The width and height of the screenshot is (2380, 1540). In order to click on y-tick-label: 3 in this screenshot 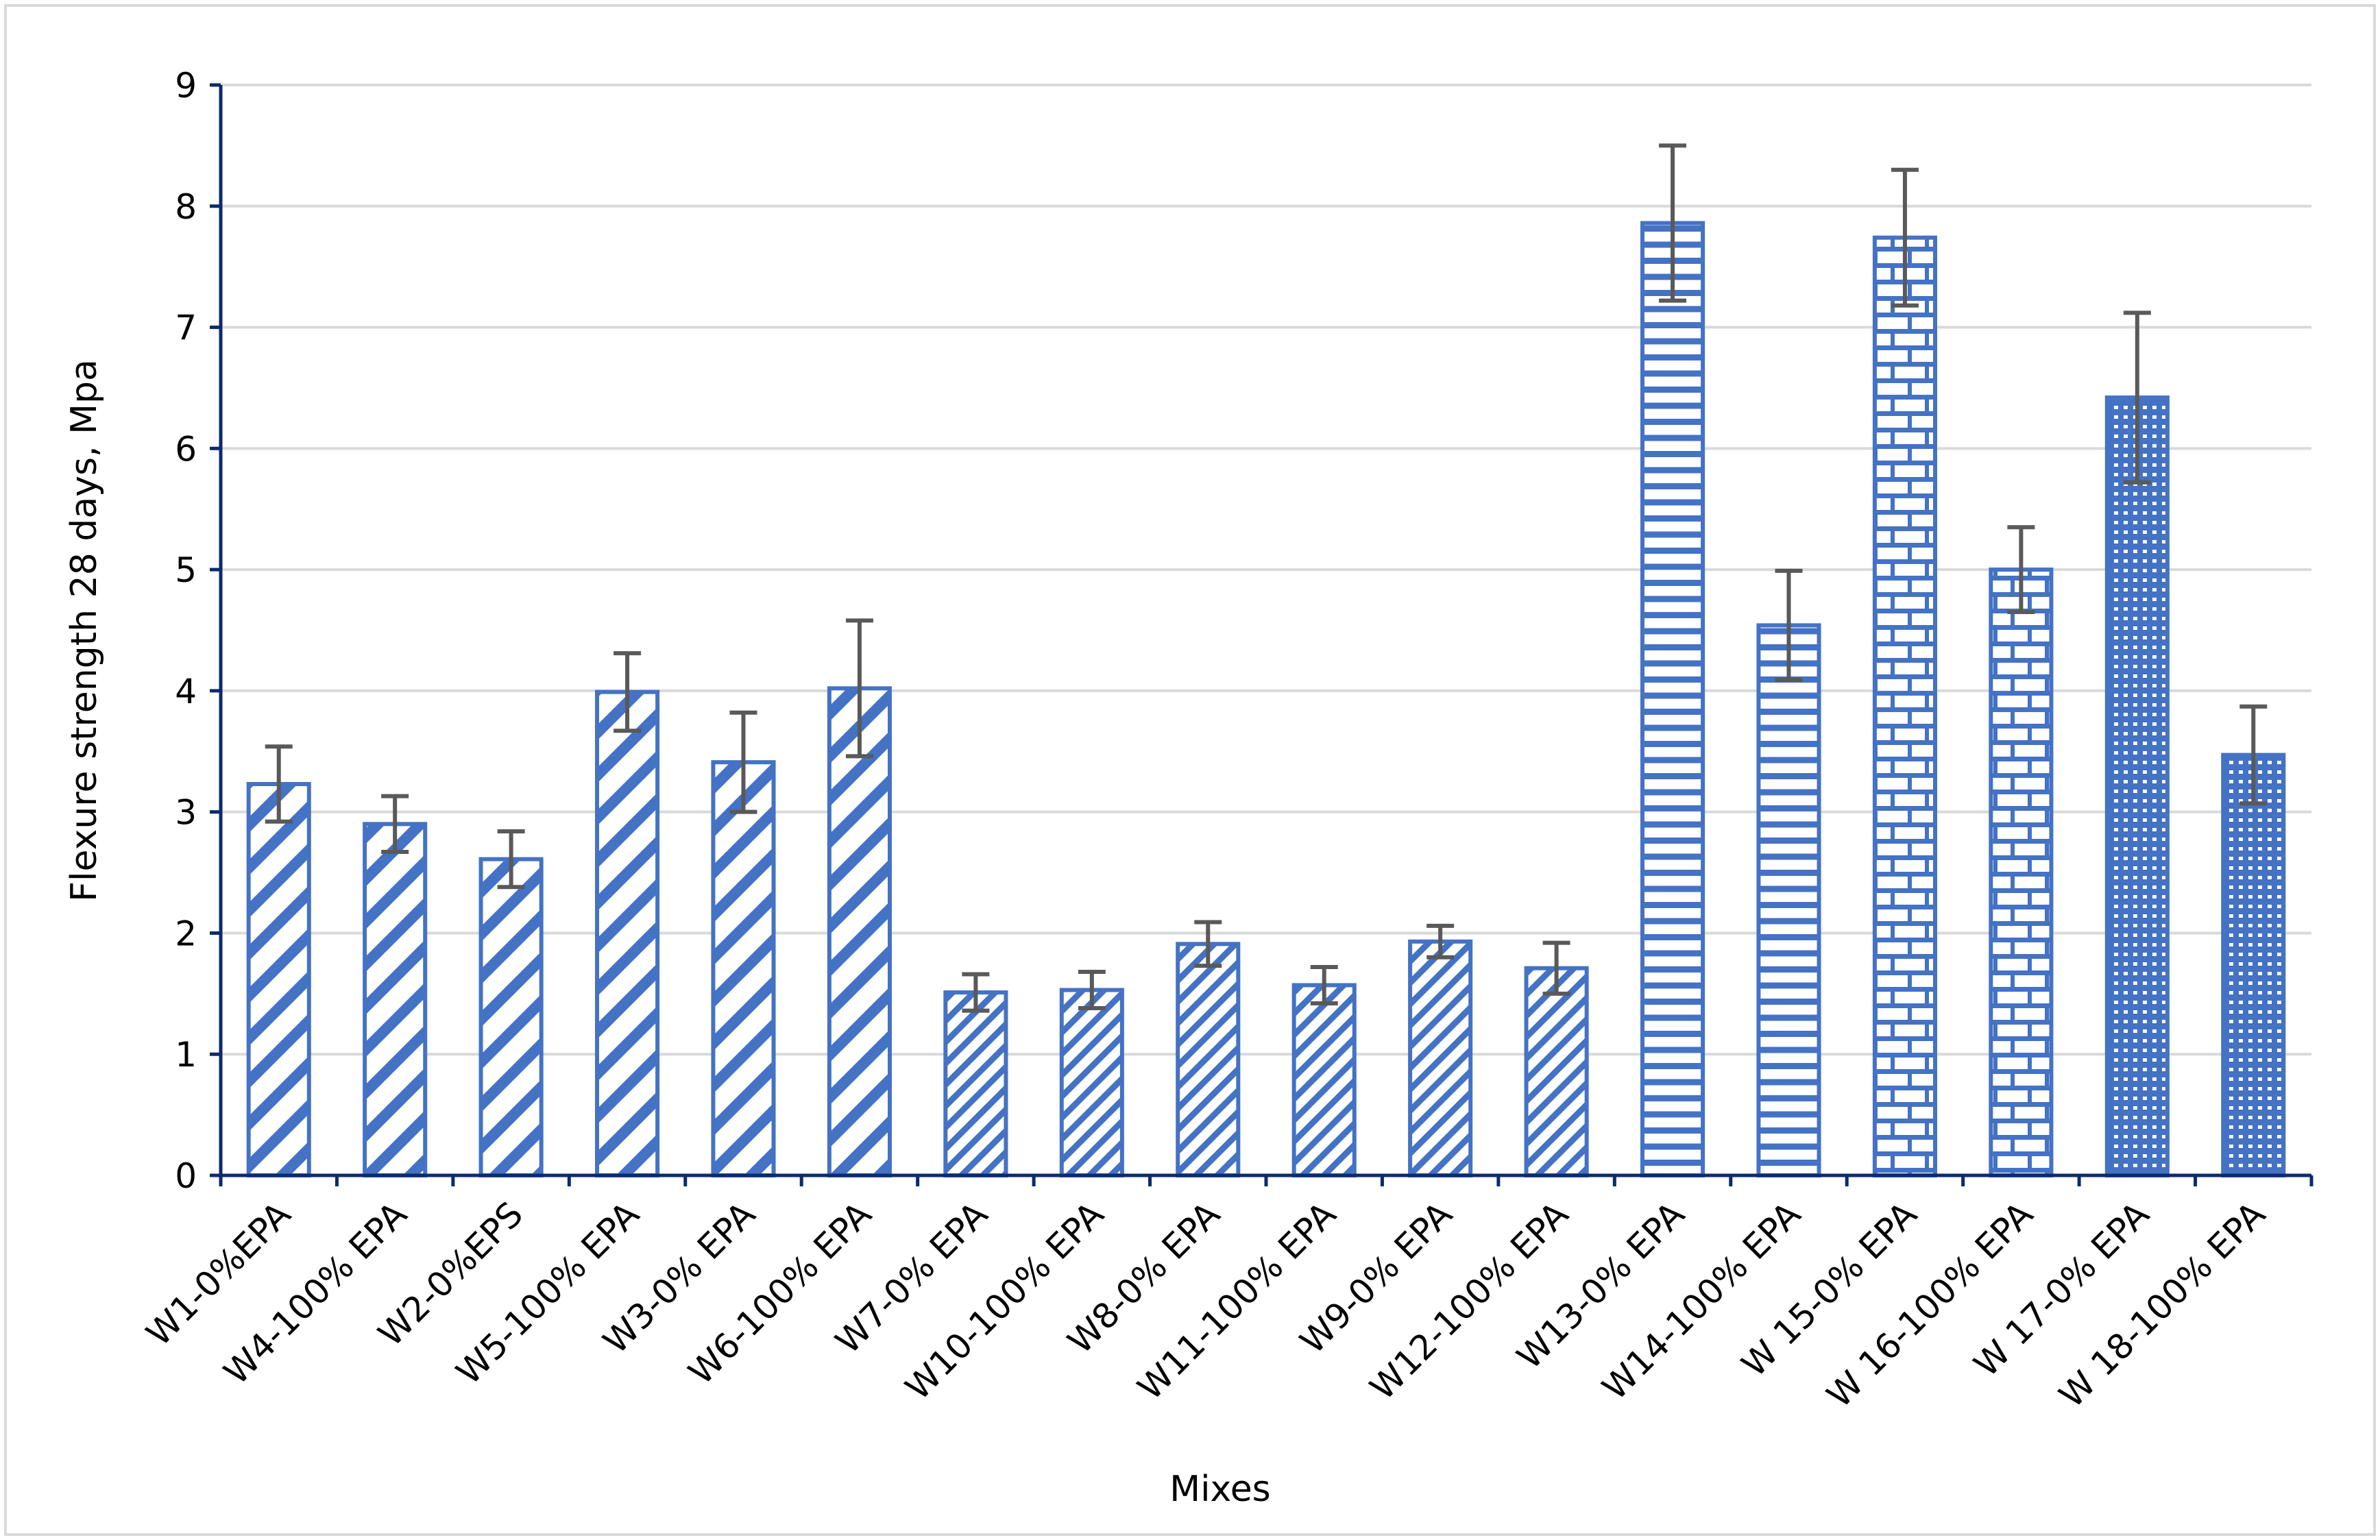, I will do `click(186, 813)`.